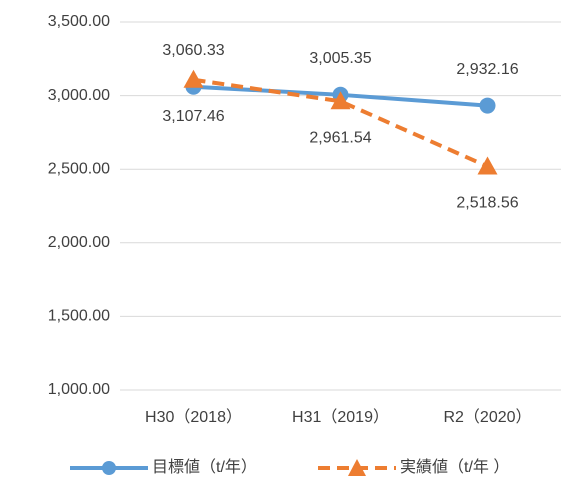 Image resolution: width=561 pixels, height=482 pixels. What do you see at coordinates (79, 389) in the screenshot?
I see `y-tick-label: 1,000.00` at bounding box center [79, 389].